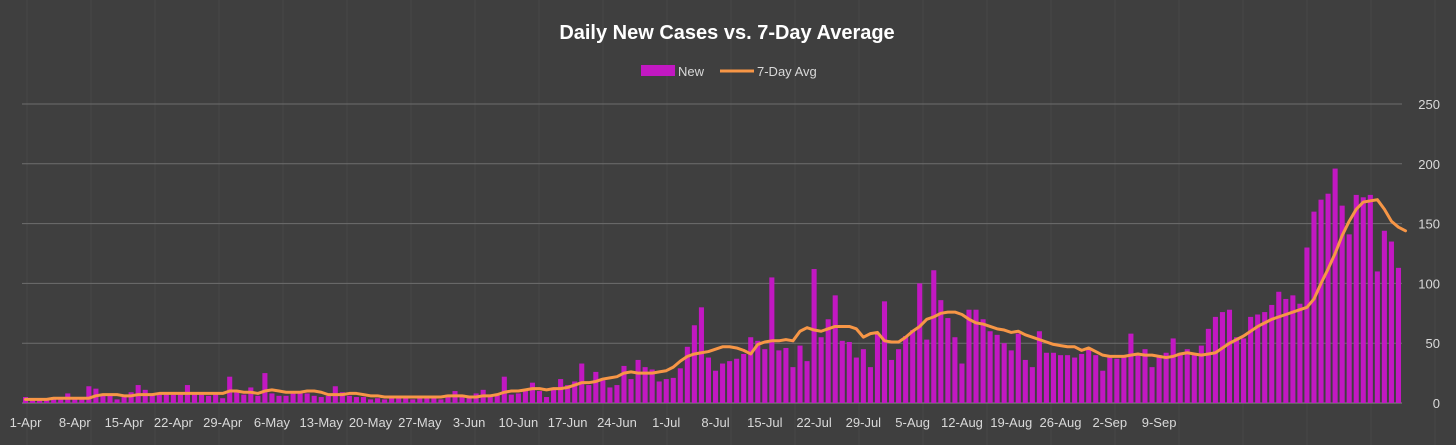 The image size is (1456, 445). I want to click on chart-title: Daily New Cases vs. 7-Day Average, so click(726, 33).